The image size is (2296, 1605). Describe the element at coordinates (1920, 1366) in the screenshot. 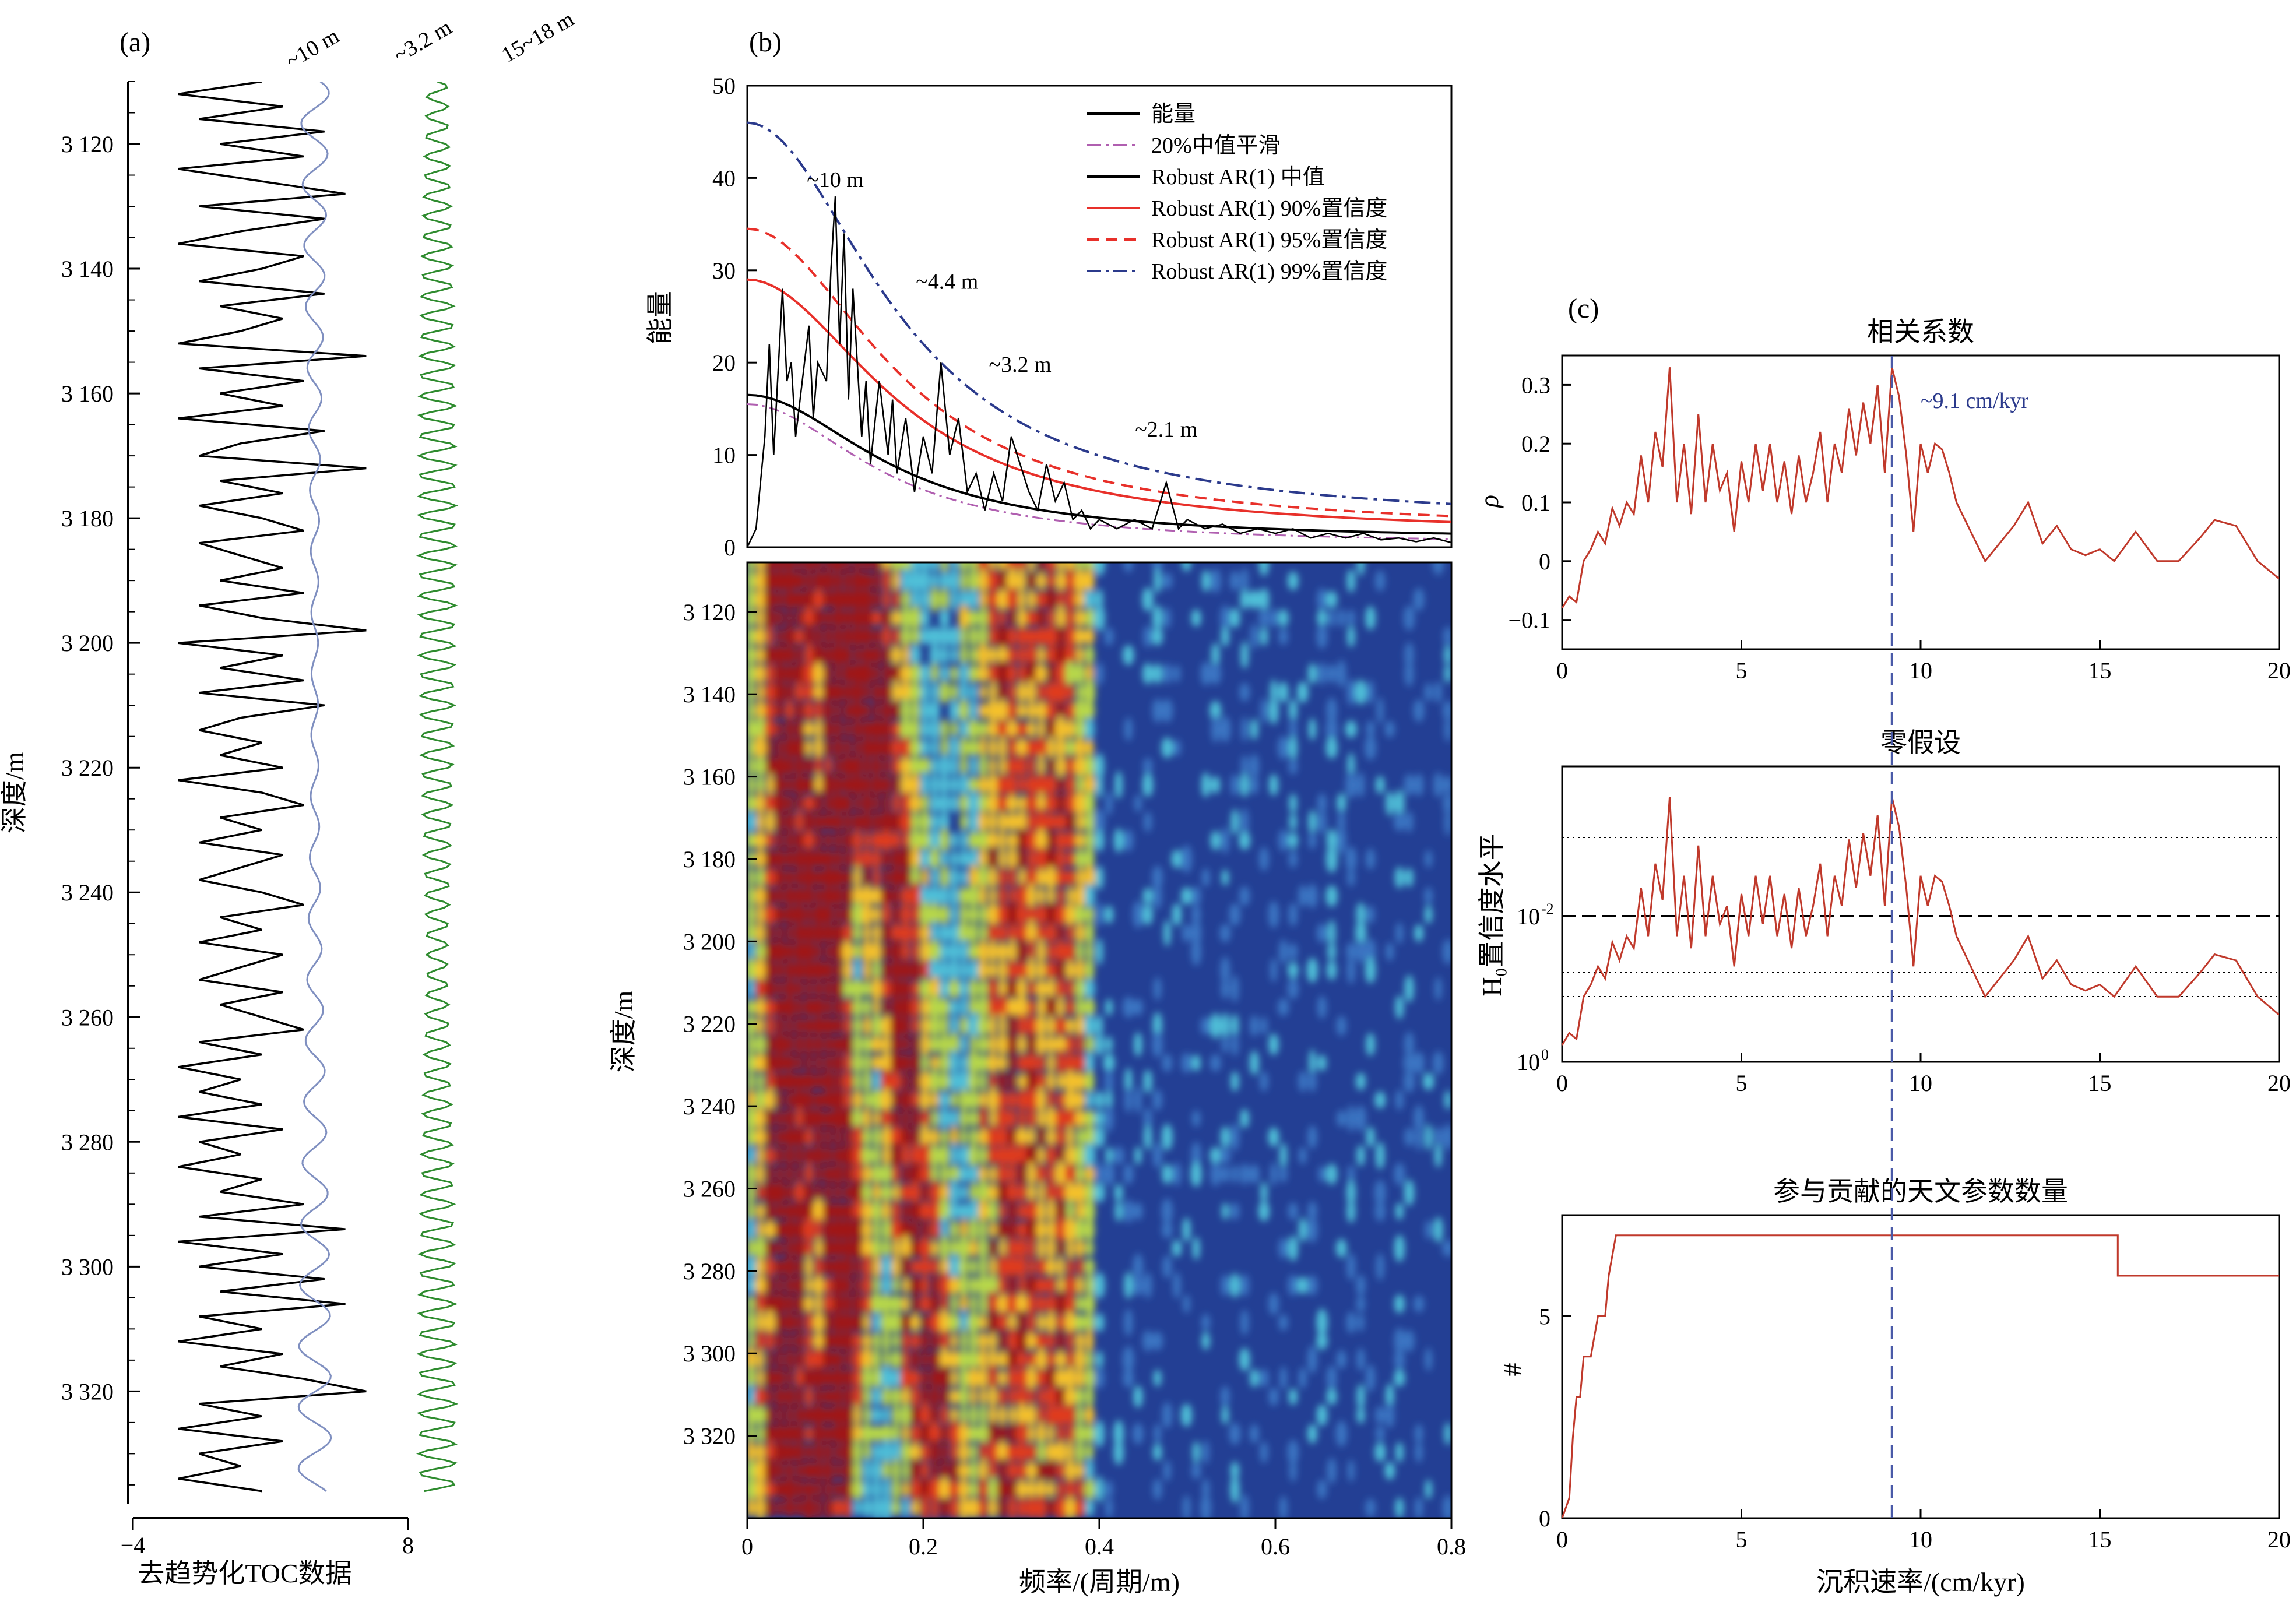

I see `parameter-count-frame` at that location.